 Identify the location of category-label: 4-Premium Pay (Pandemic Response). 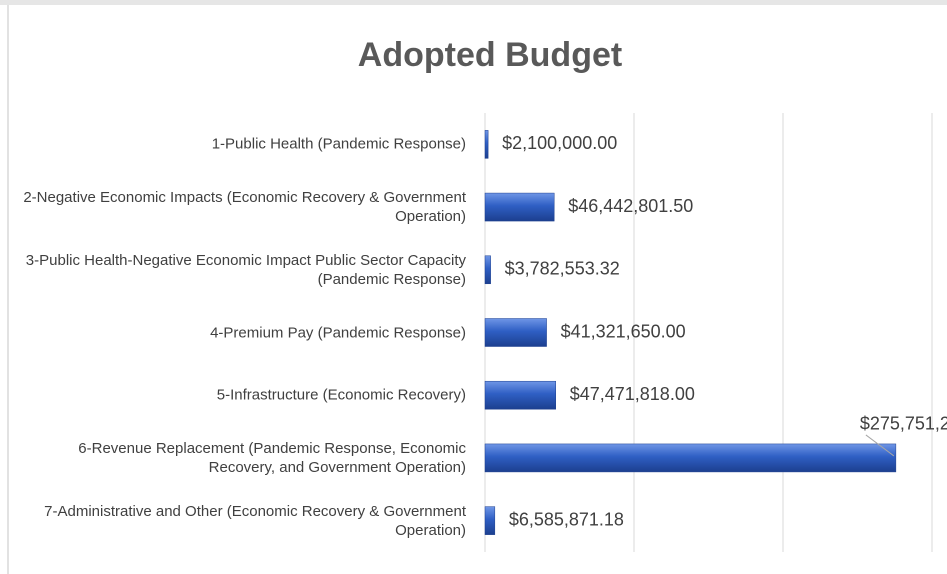
(338, 332).